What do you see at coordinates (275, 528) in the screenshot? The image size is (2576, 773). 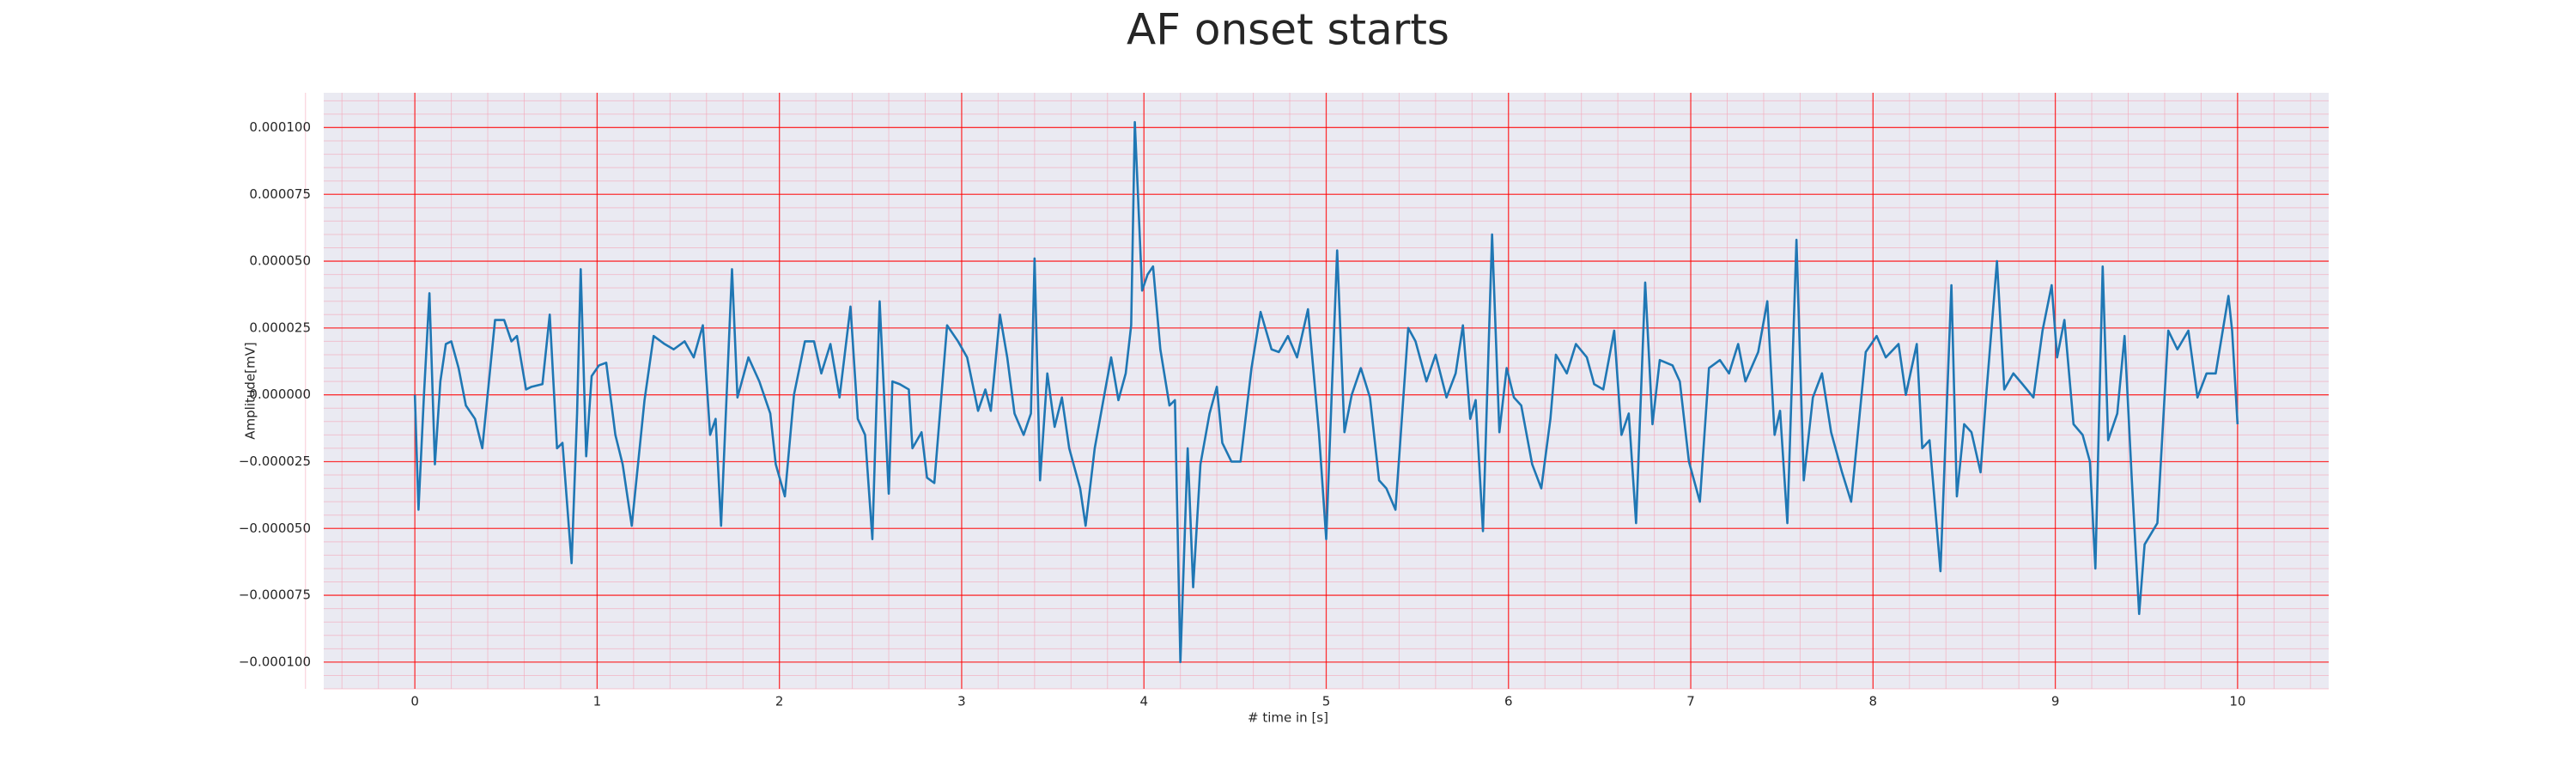 I see `y-tick-label: −0.000050` at bounding box center [275, 528].